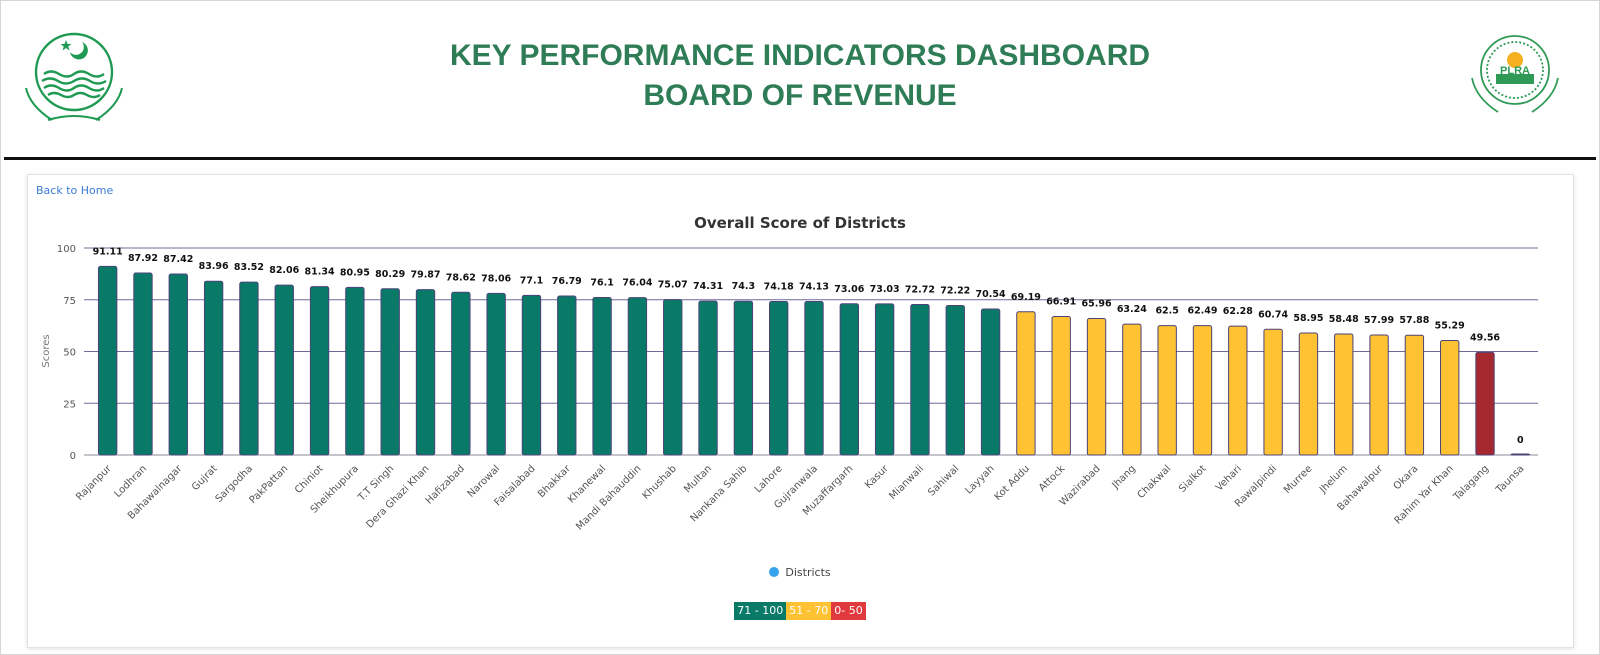 This screenshot has width=1600, height=655. Describe the element at coordinates (1520, 454) in the screenshot. I see `bar-taunsa` at that location.